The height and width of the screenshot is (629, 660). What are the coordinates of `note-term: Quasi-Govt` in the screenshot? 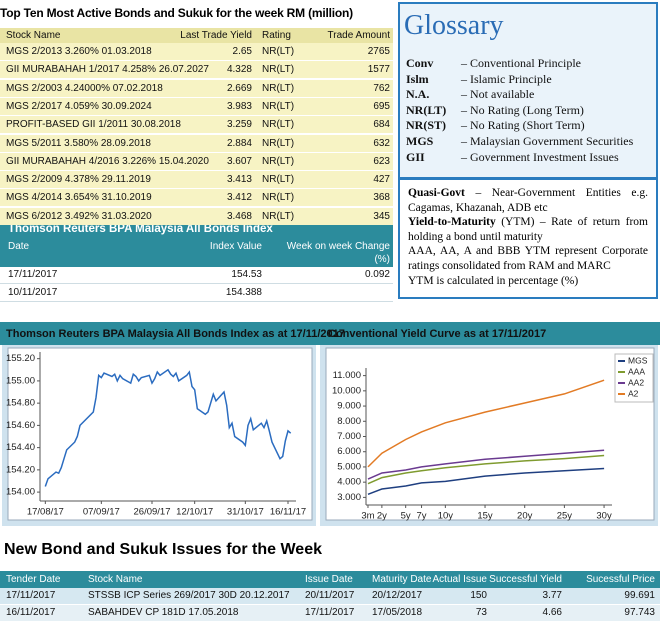 It's located at (436, 193).